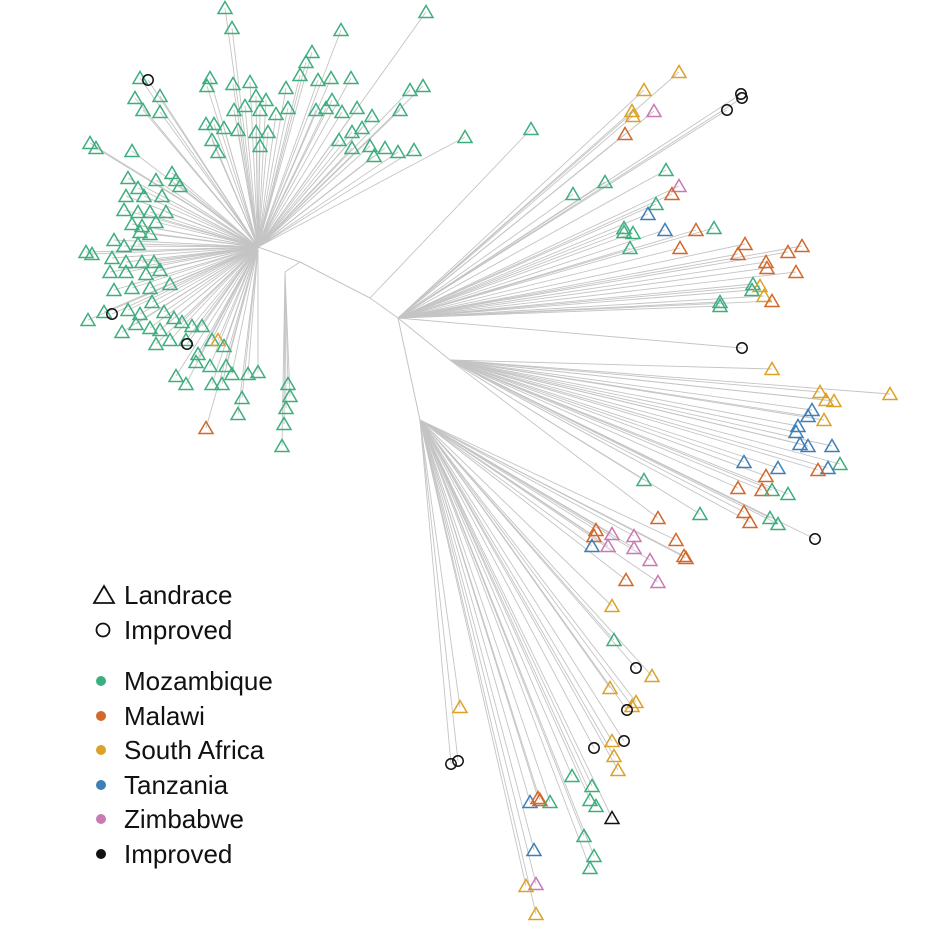  I want to click on legend-item-tanzania: Tanzania, so click(182, 785).